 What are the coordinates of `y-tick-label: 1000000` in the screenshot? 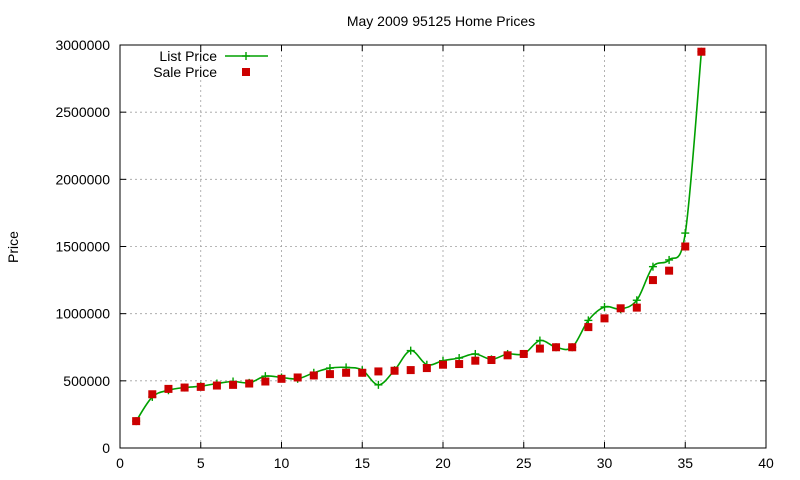 It's located at (82, 314).